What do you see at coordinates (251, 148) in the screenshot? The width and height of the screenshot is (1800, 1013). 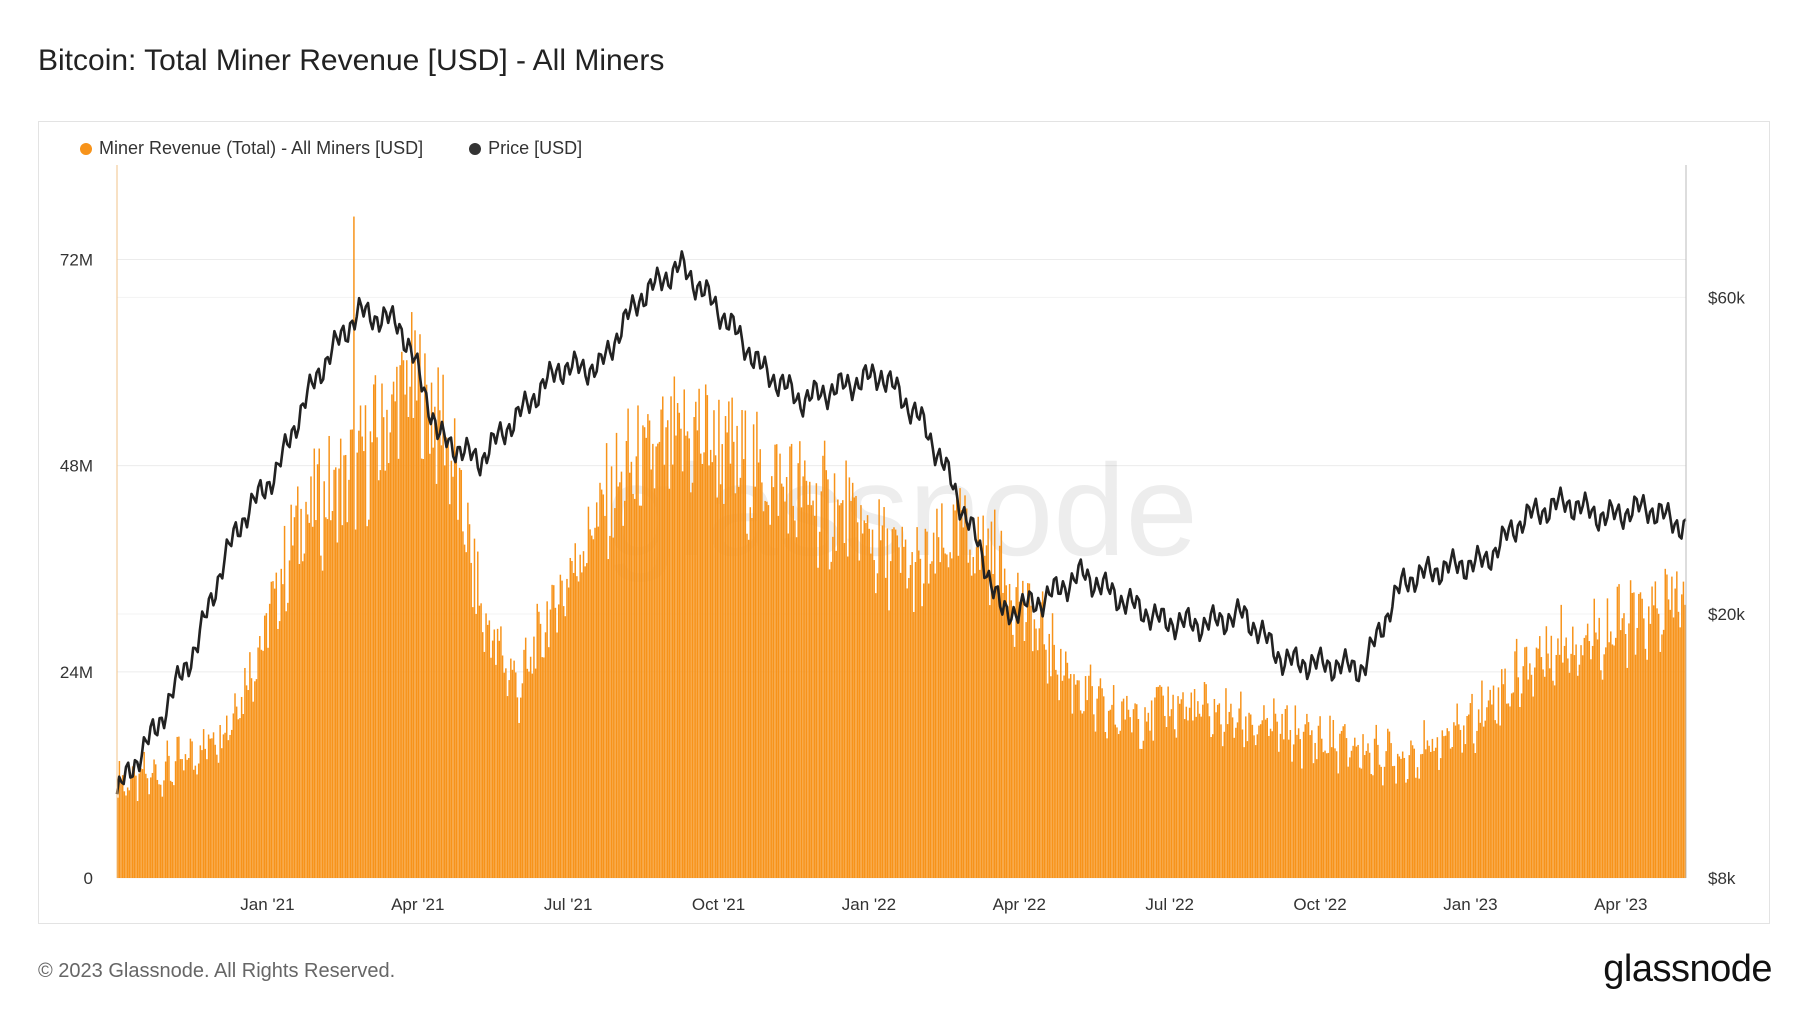 I see `legend-item-revenue: Miner Revenue (Total) - All Miners [USD]` at bounding box center [251, 148].